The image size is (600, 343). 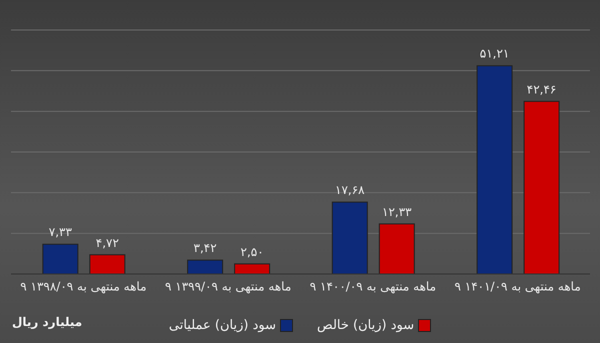 What do you see at coordinates (228, 287) in the screenshot?
I see `x-tick-label: ۹ ماهه منتهی به ۱۳۹۹/۰۹` at bounding box center [228, 287].